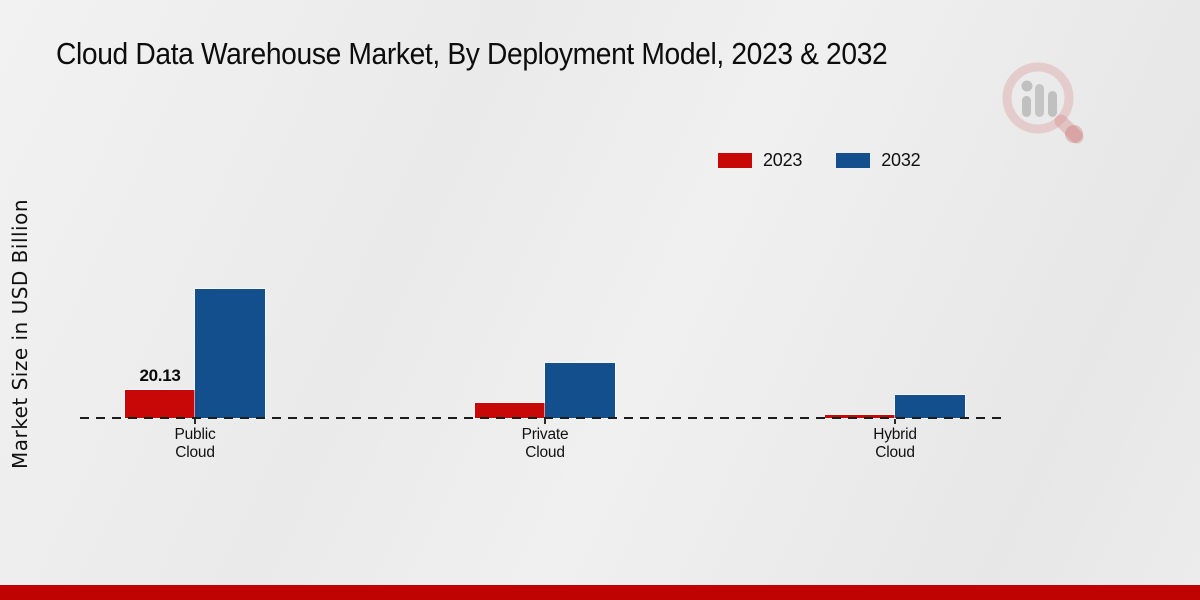 This screenshot has height=600, width=1200. What do you see at coordinates (895, 443) in the screenshot?
I see `x-axis-label-hybrid-cloud: Hybrid Cloud` at bounding box center [895, 443].